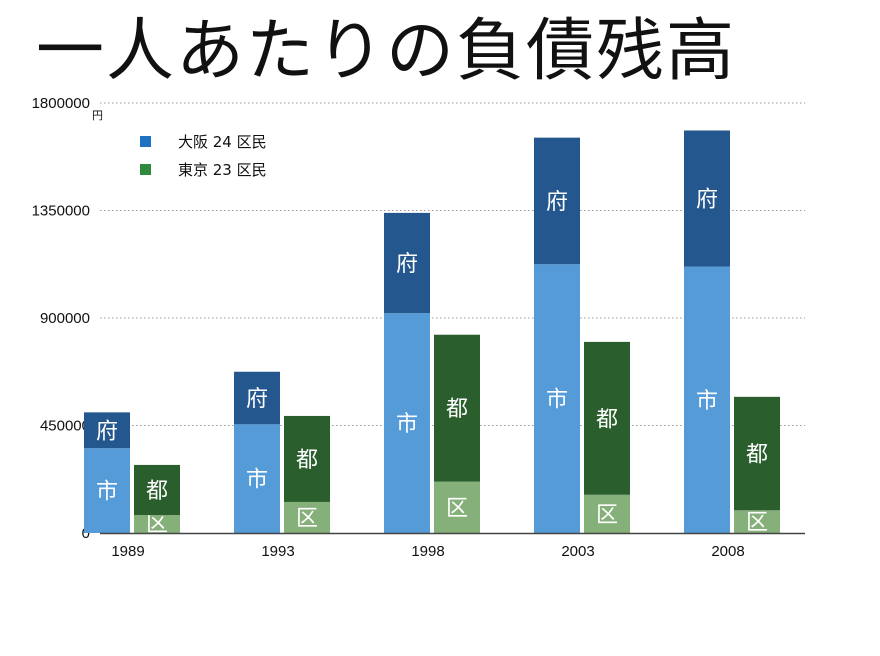 The width and height of the screenshot is (880, 656). What do you see at coordinates (222, 142) in the screenshot?
I see `legend-label: 大阪 24 区民` at bounding box center [222, 142].